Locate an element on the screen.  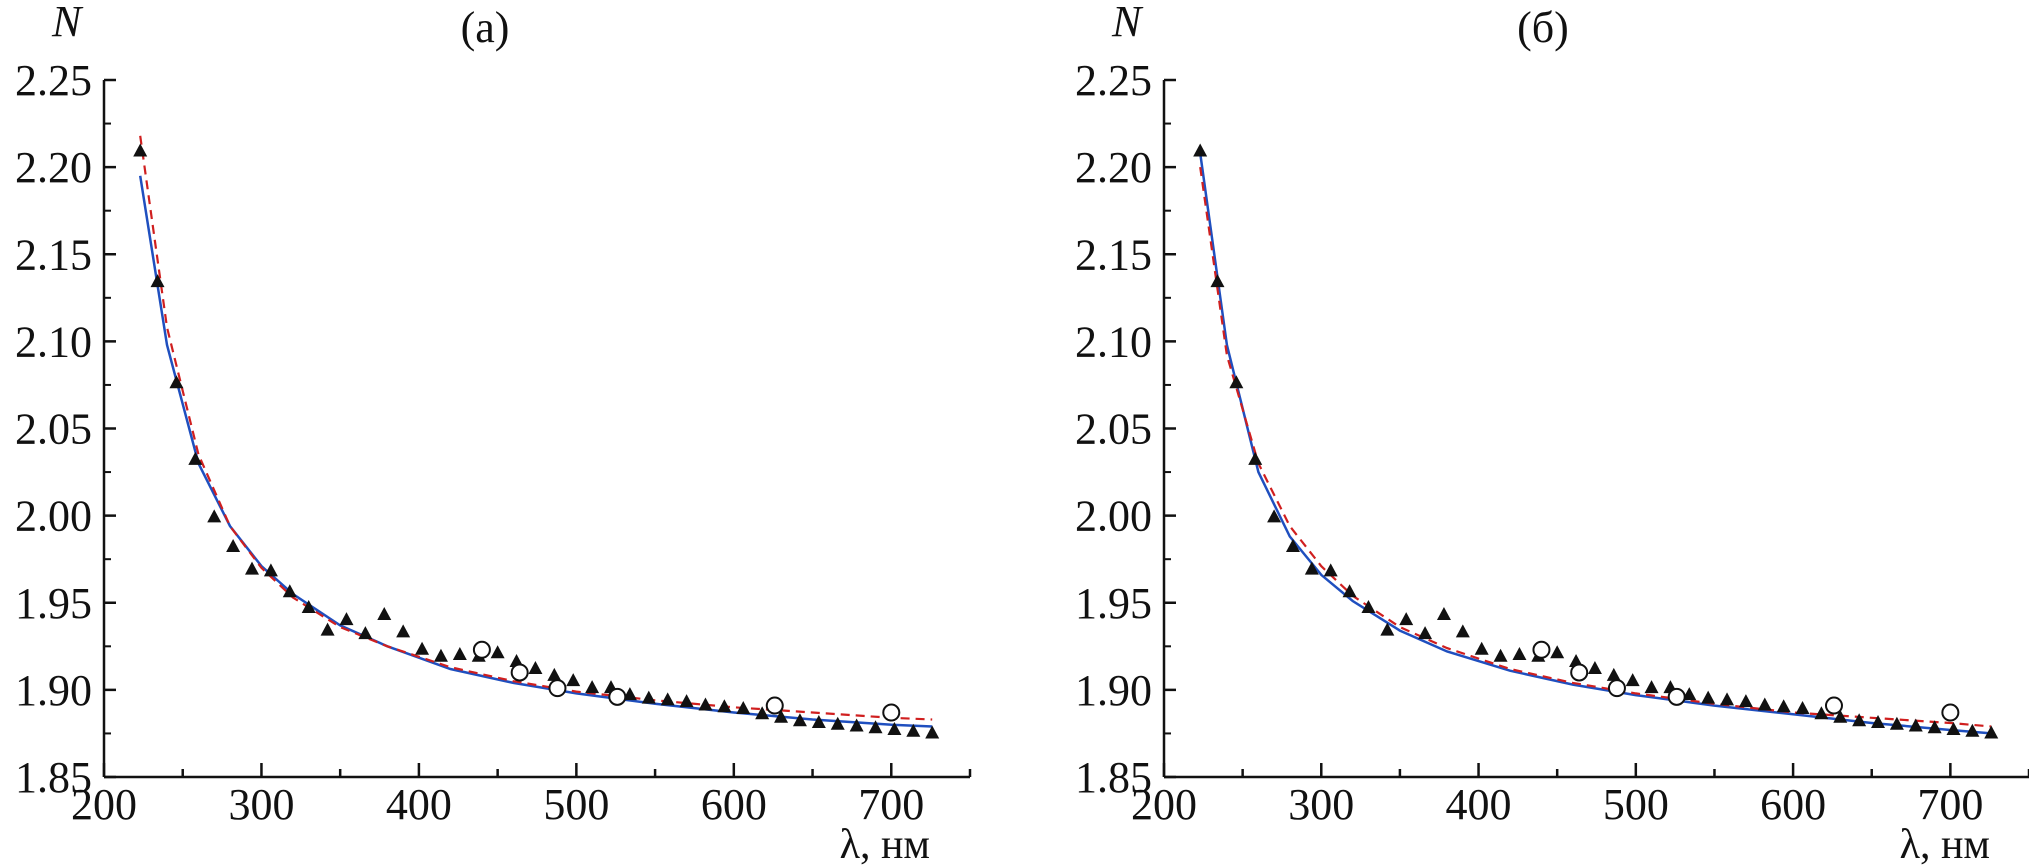
panel-b-x-tick-label: 200 is located at coordinates (1164, 804).